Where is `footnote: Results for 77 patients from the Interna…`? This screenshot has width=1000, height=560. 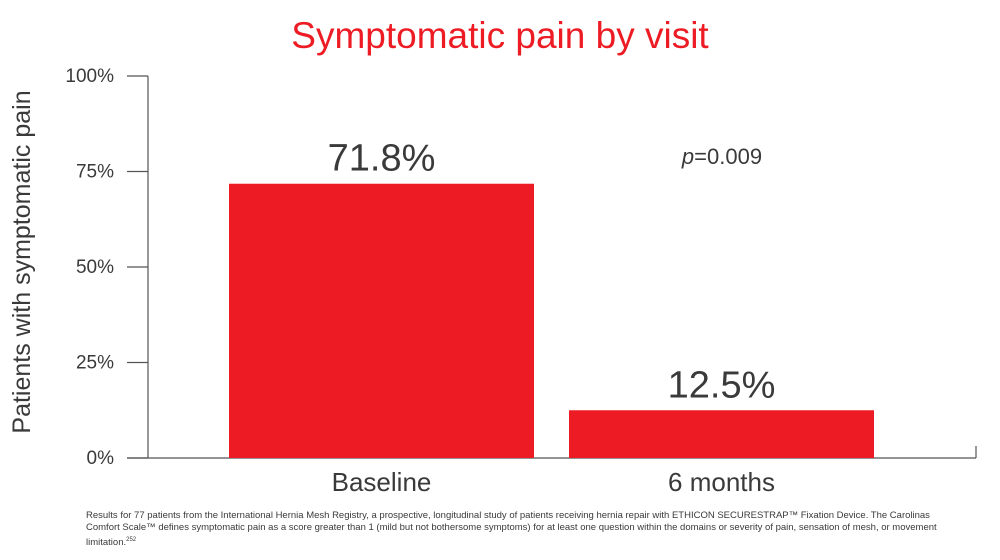
footnote: Results for 77 patients from the Interna… is located at coordinates (526, 529).